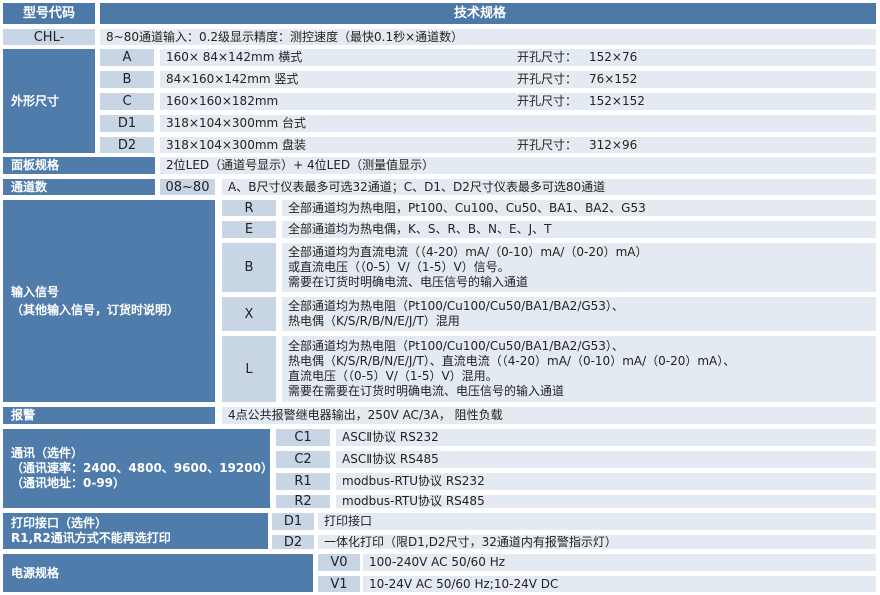  What do you see at coordinates (127, 101) in the screenshot?
I see `dimension-code: C` at bounding box center [127, 101].